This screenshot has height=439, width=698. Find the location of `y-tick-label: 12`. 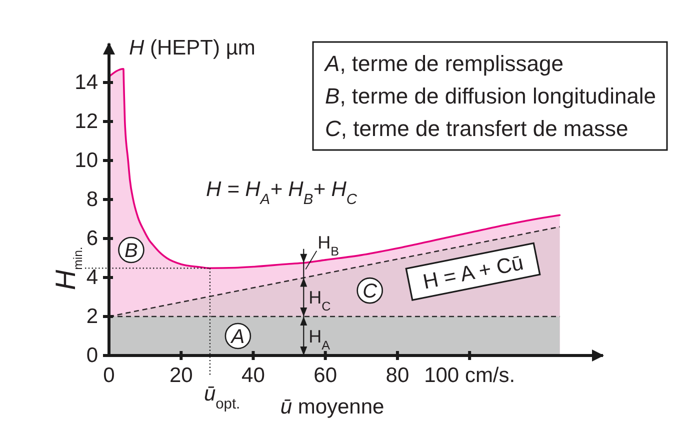

y-tick-label: 12 is located at coordinates (86, 122).